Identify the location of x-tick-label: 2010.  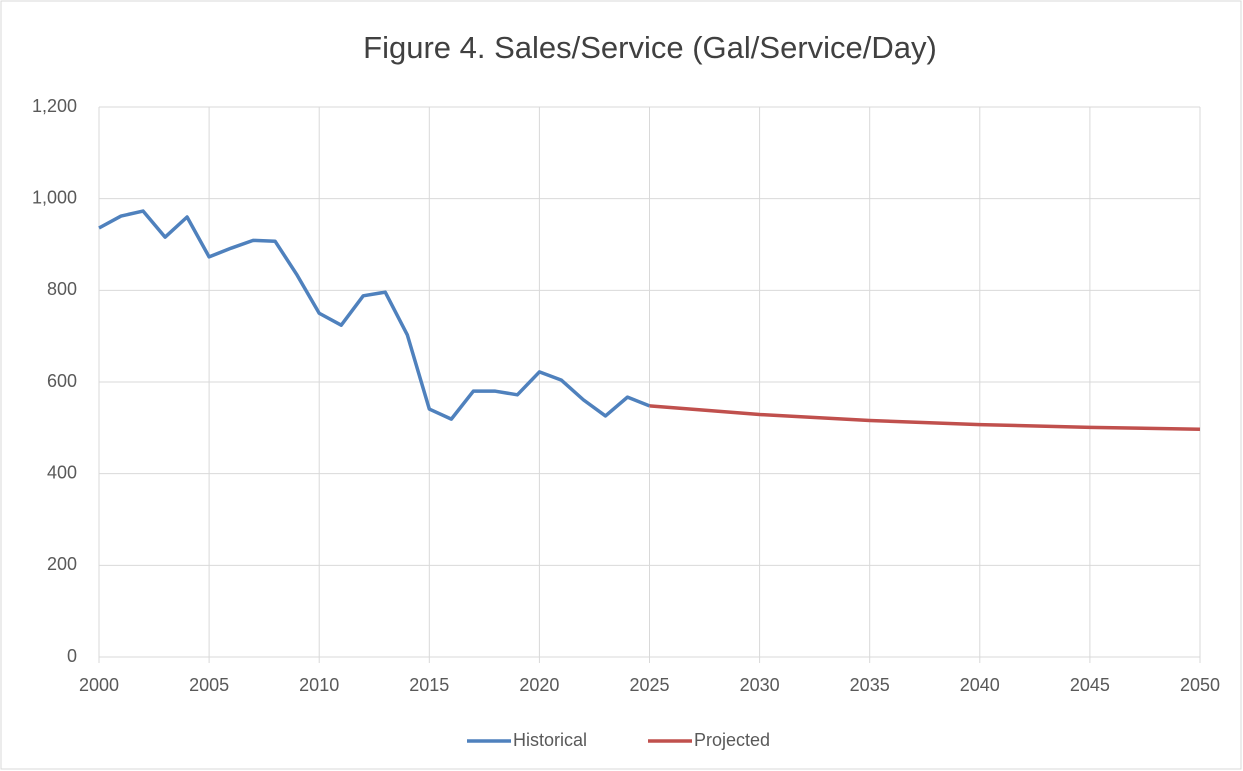
(319, 685).